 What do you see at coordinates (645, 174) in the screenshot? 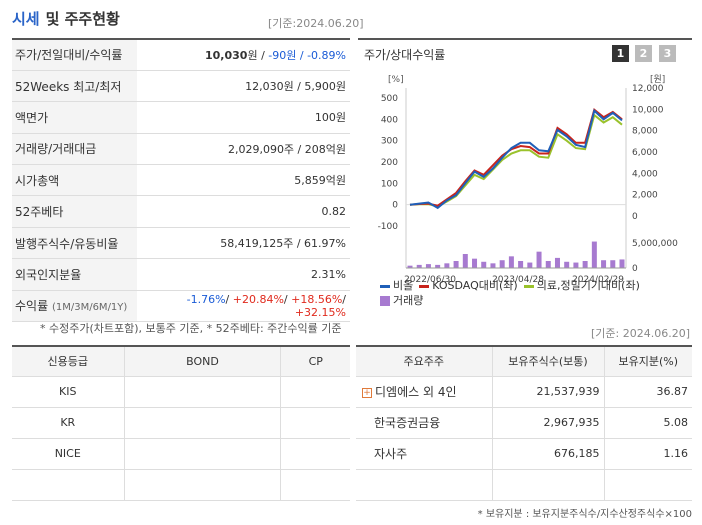
I see `right-tick-label: 4,000` at bounding box center [645, 174].